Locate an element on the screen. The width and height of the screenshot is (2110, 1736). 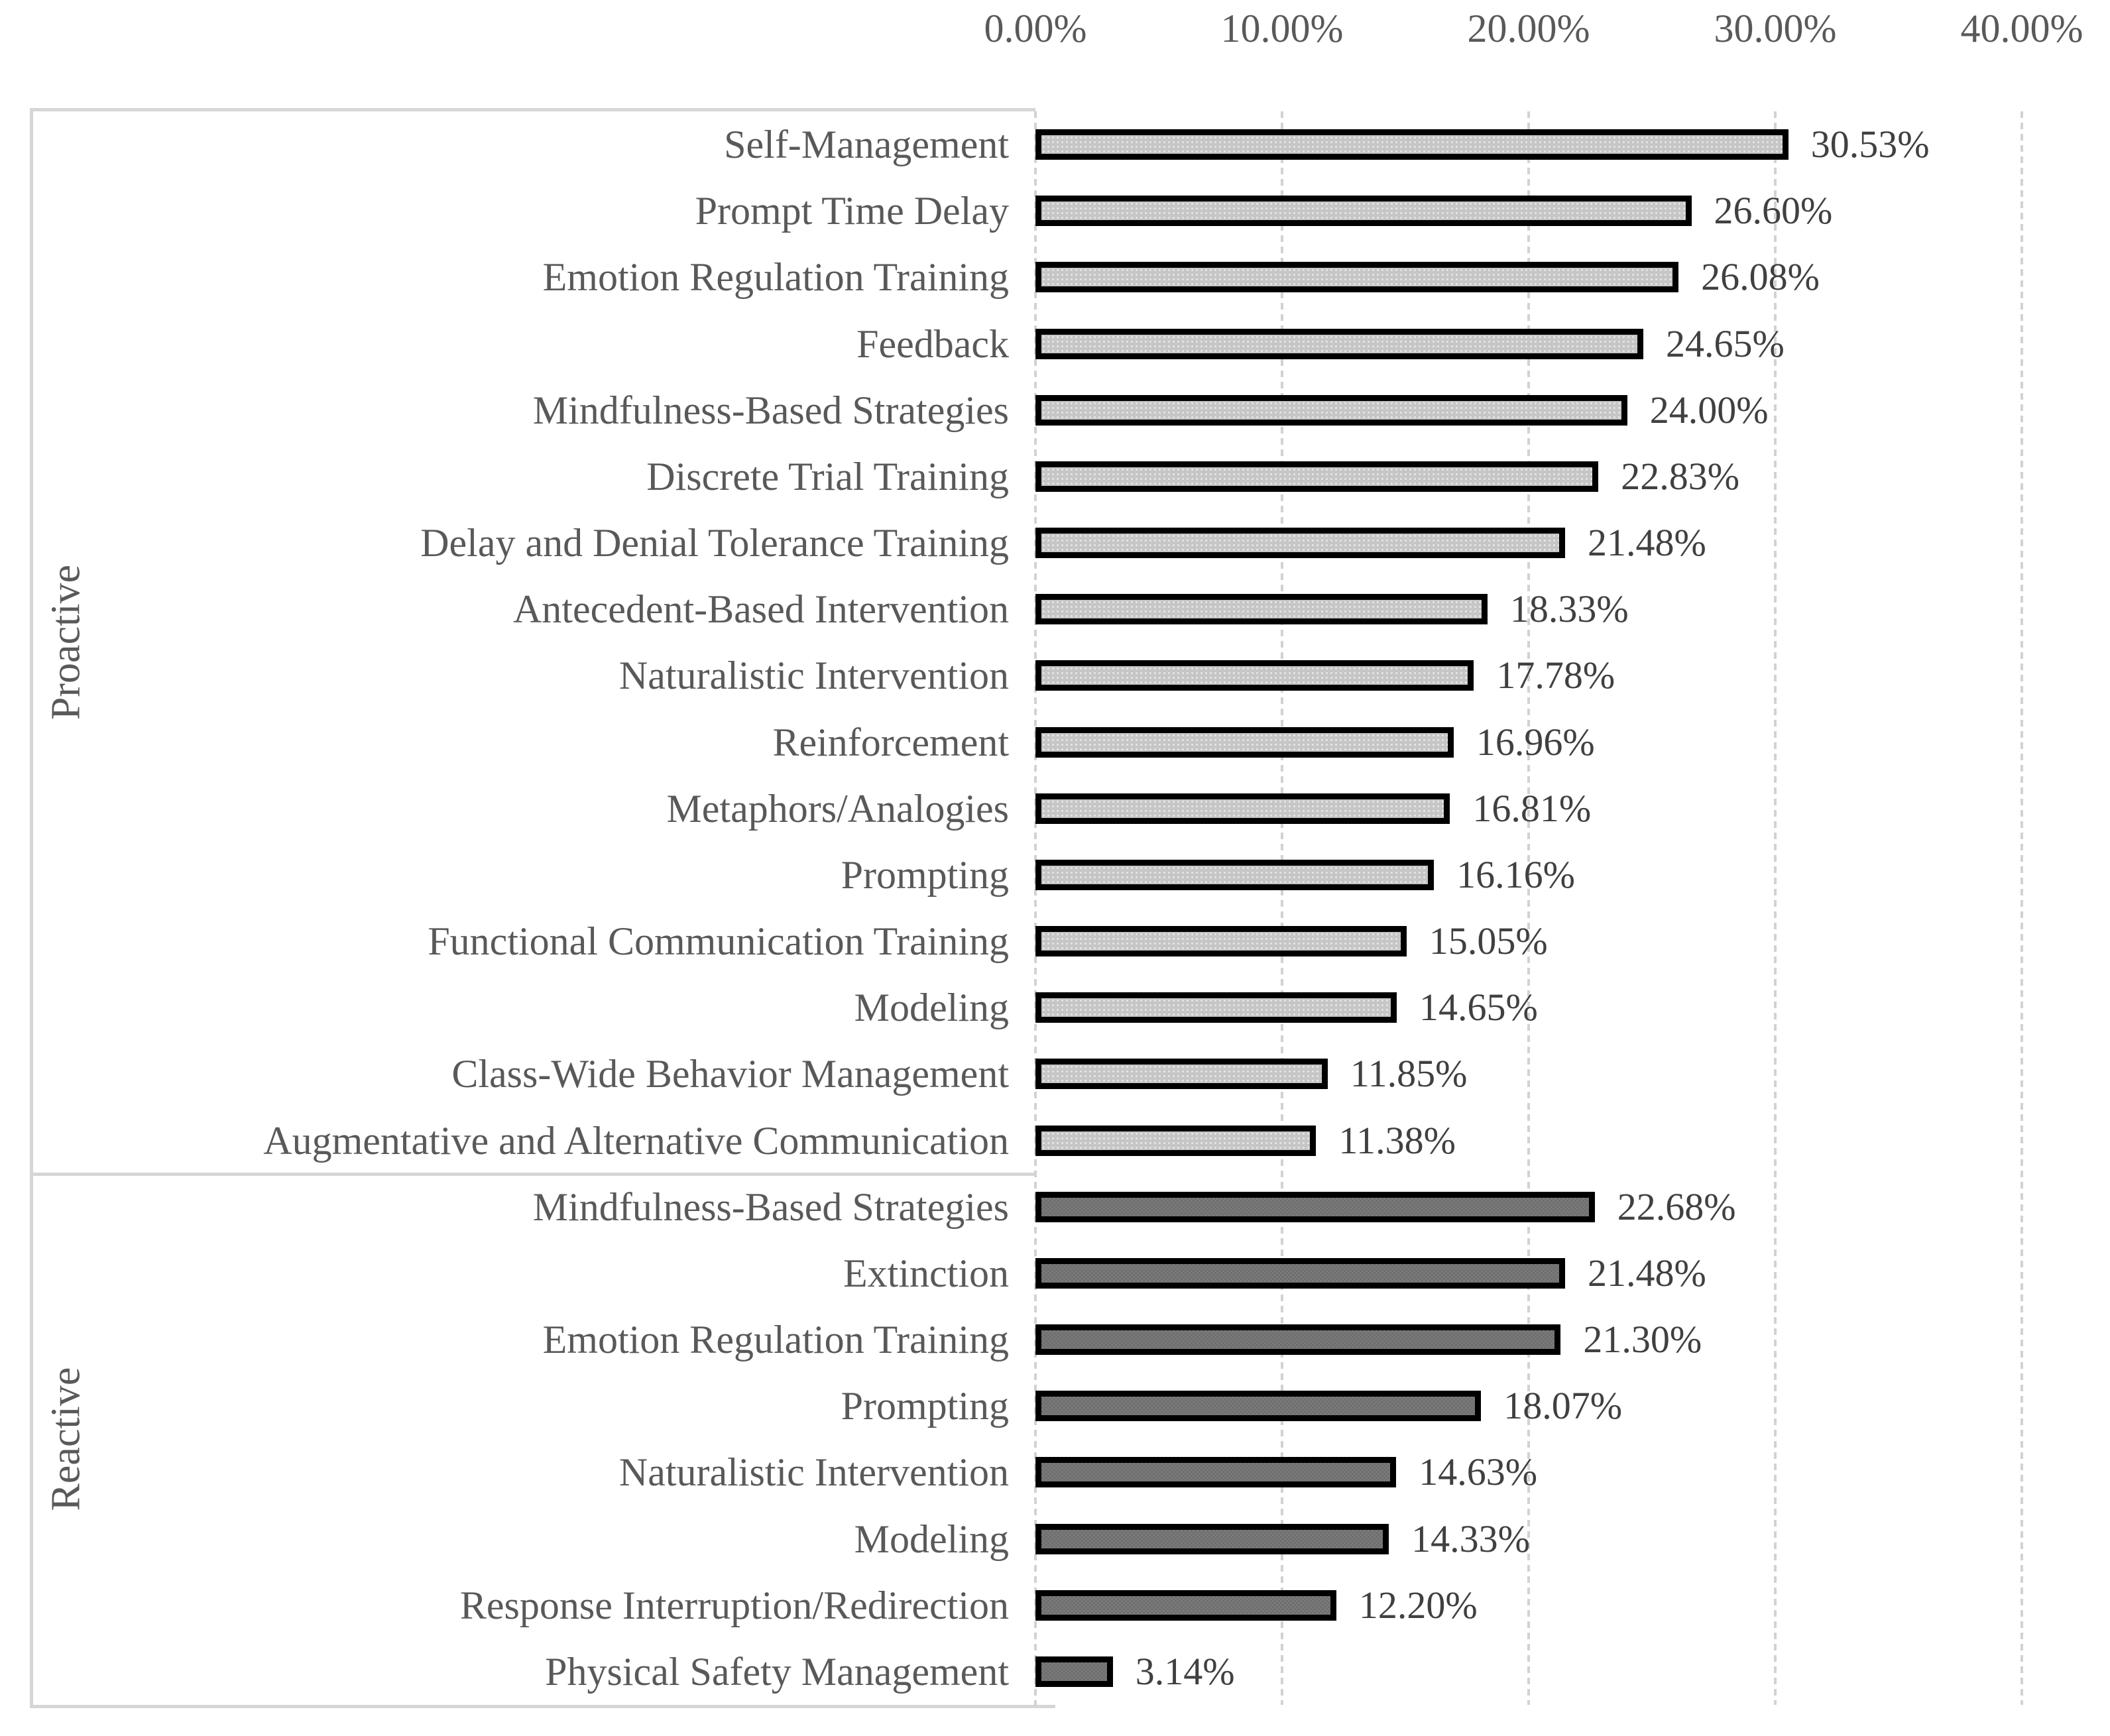
label-area-bottom-border is located at coordinates (542, 1706).